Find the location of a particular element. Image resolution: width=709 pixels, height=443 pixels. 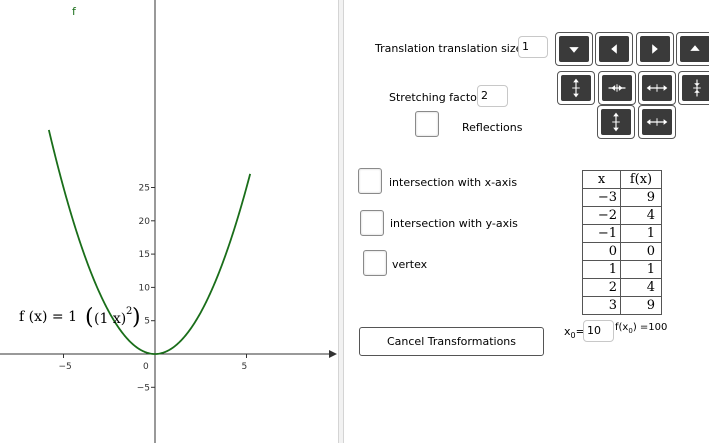

table-header-fx: f(x) is located at coordinates (641, 179).